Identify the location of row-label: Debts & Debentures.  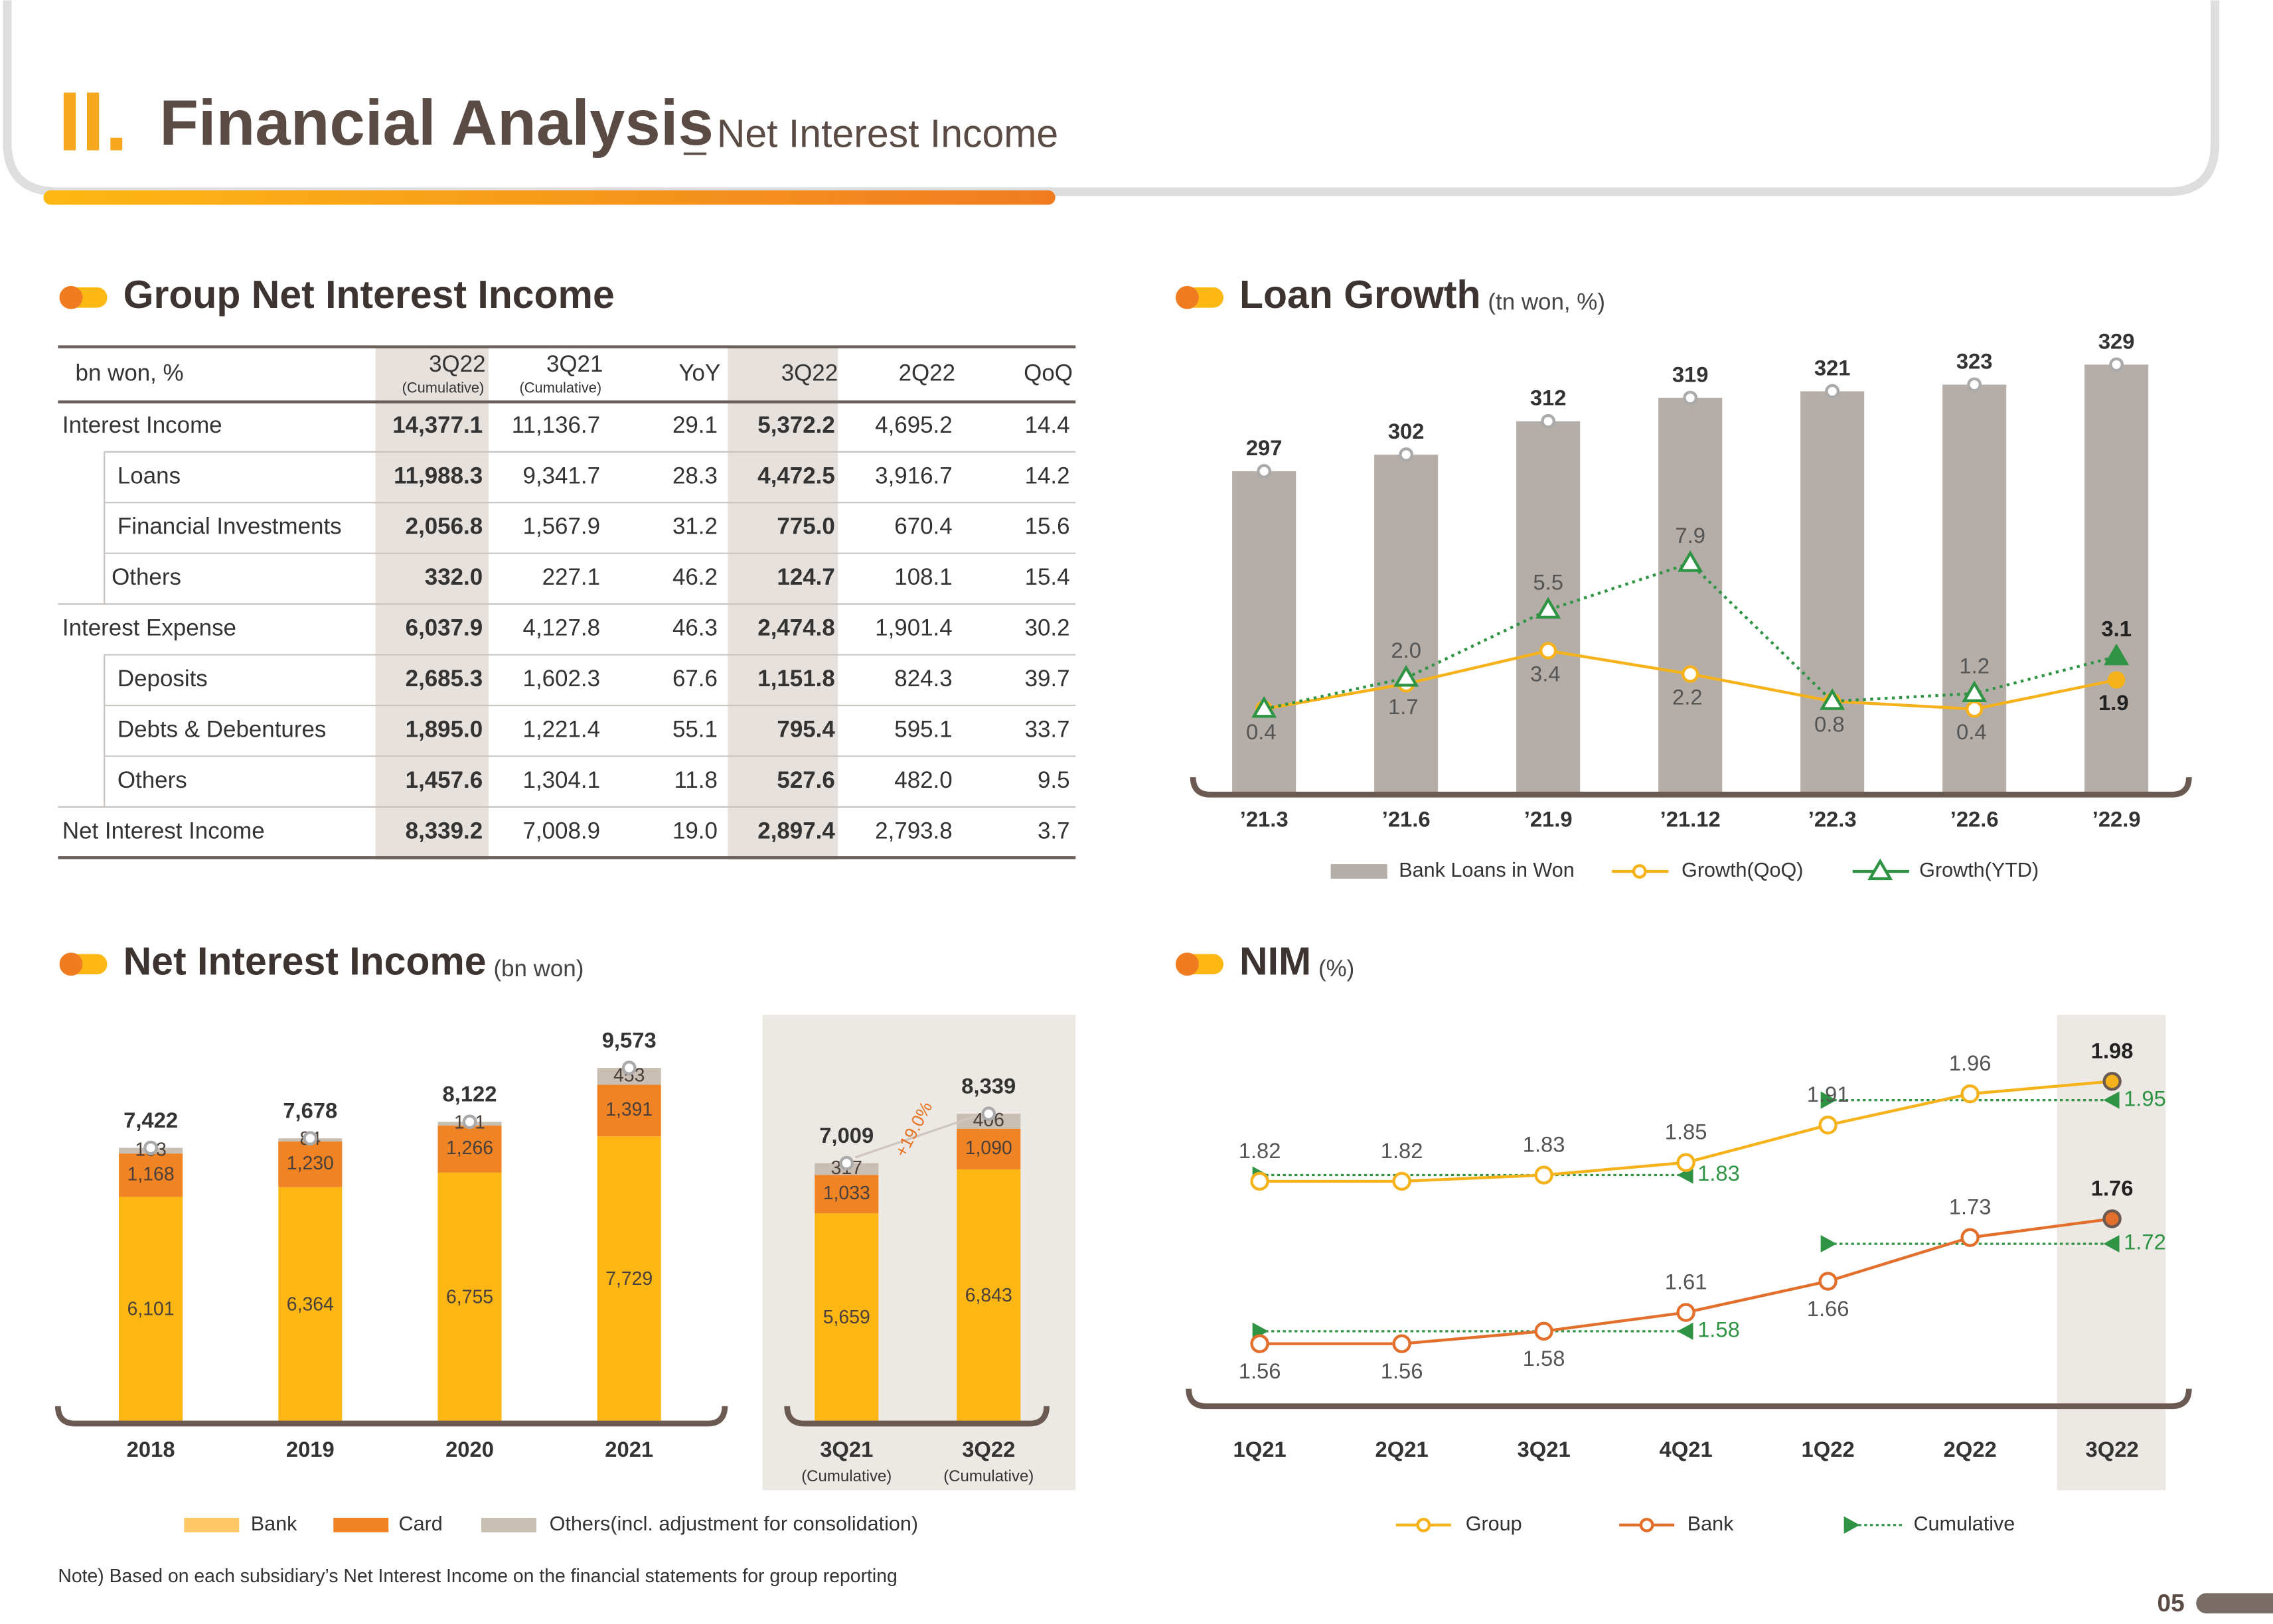
(222, 729).